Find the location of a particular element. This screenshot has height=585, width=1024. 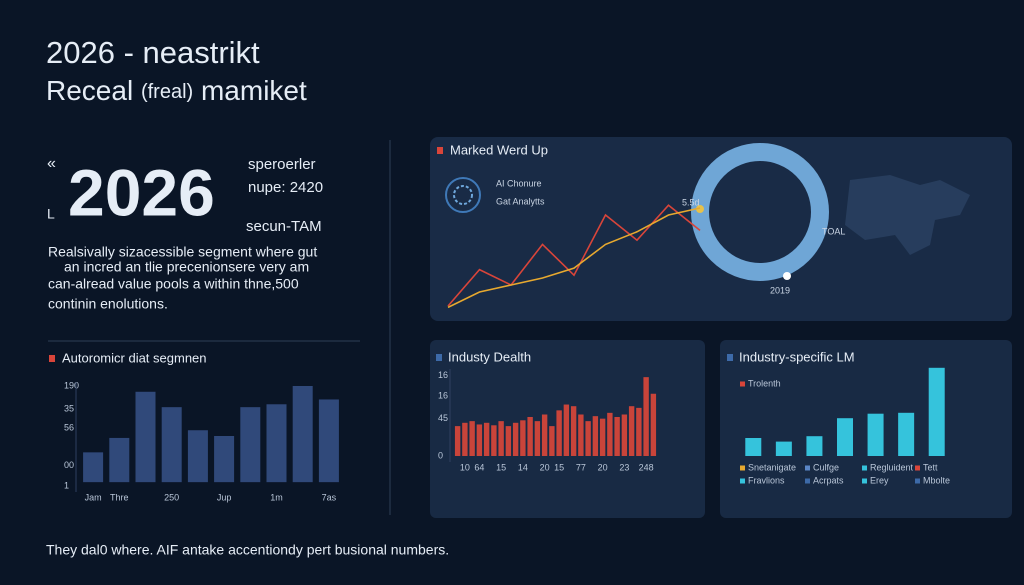

legend-label: Snetanigate is located at coordinates (772, 467).